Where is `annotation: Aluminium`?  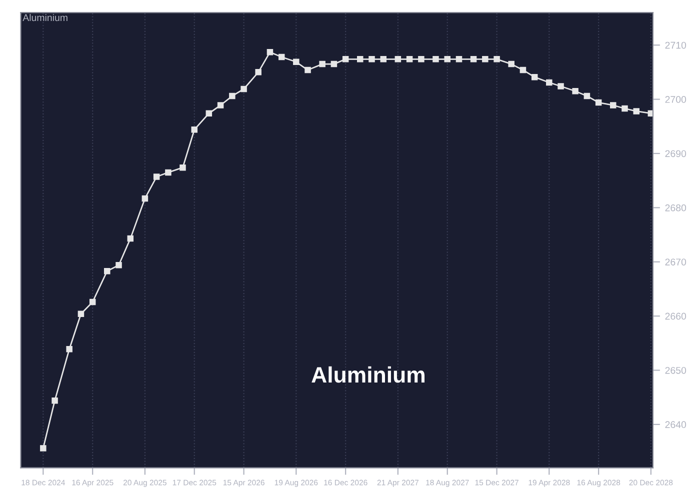
annotation: Aluminium is located at coordinates (368, 374).